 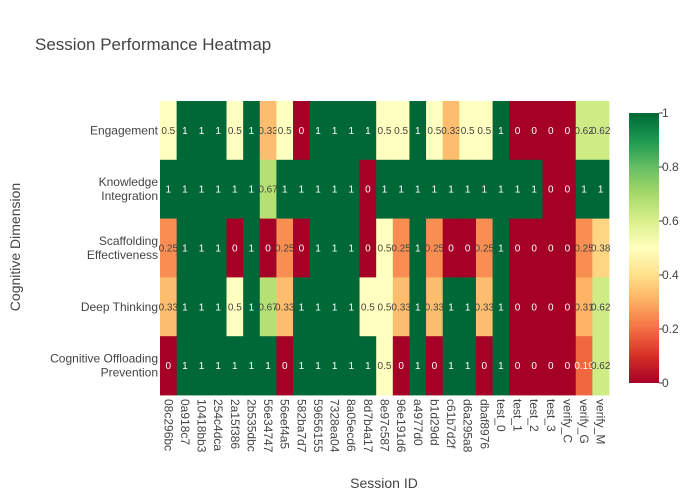 I want to click on x-tick-label: 56e34747, so click(x=268, y=426).